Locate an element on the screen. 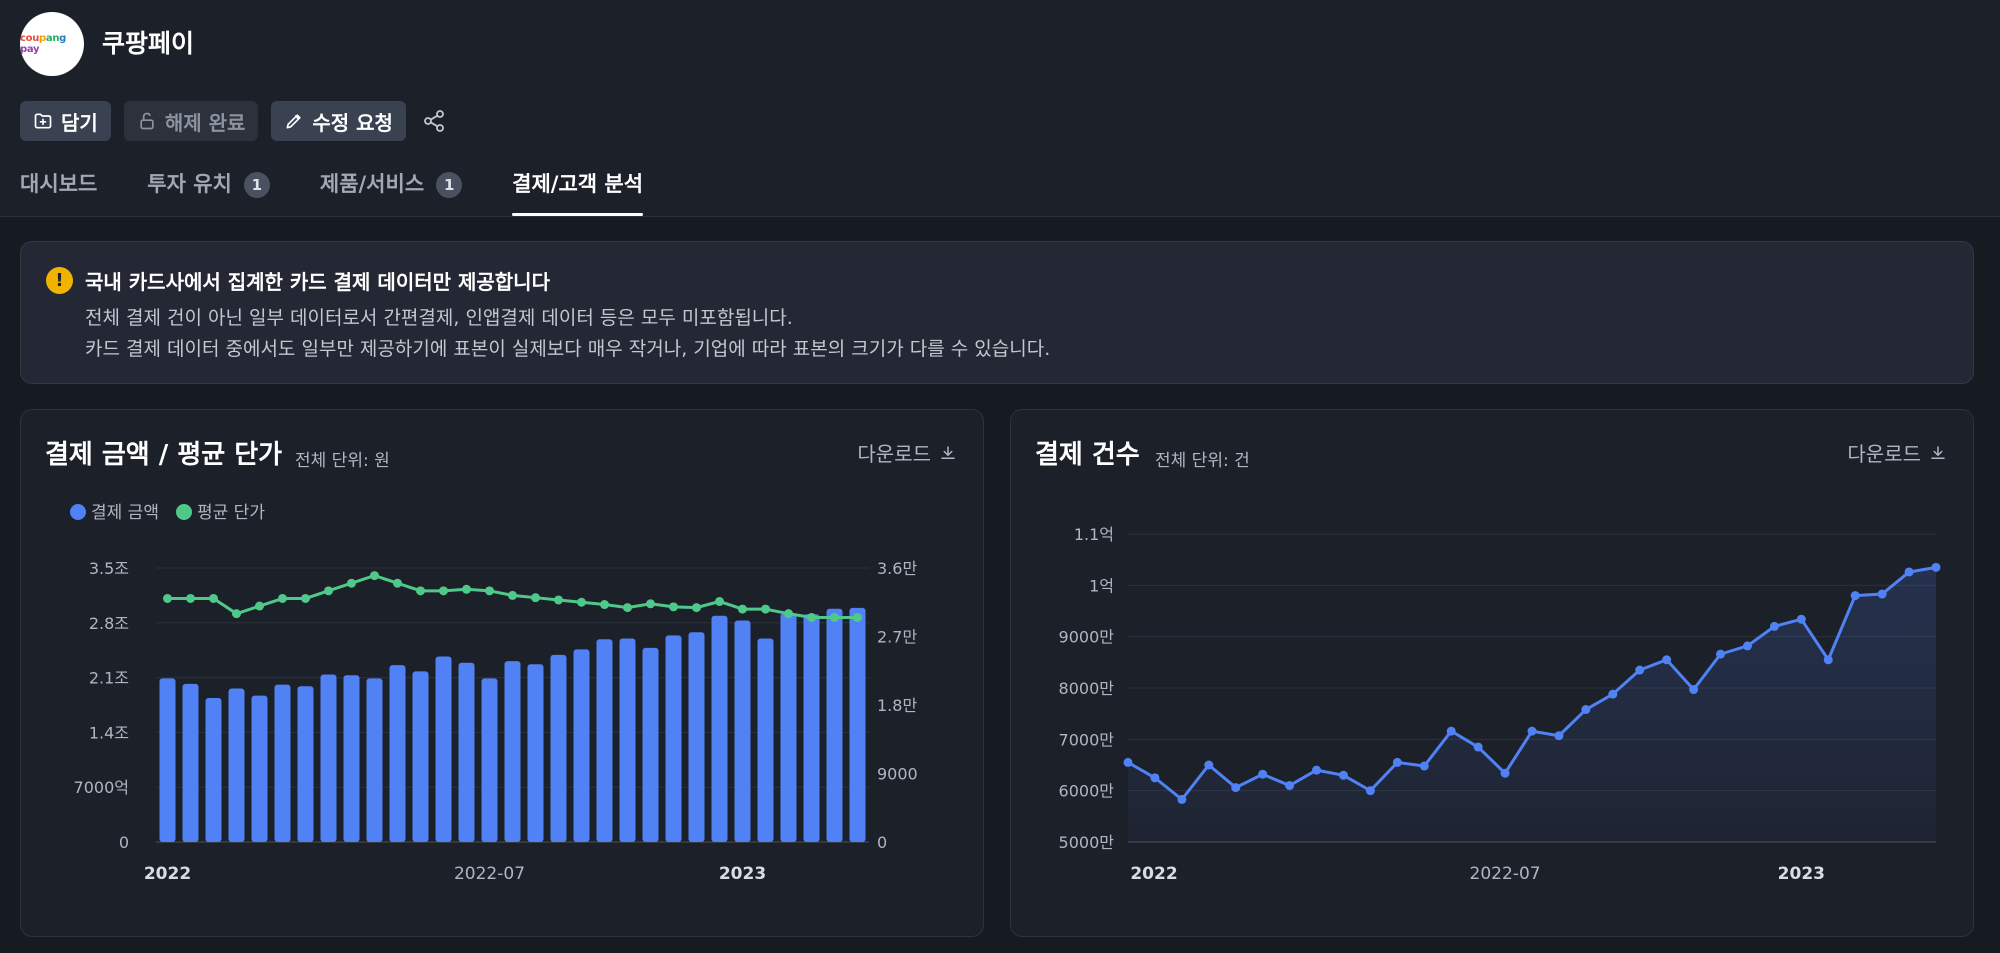 The height and width of the screenshot is (953, 2000). logo-wordmark: coupang pay is located at coordinates (43, 44).